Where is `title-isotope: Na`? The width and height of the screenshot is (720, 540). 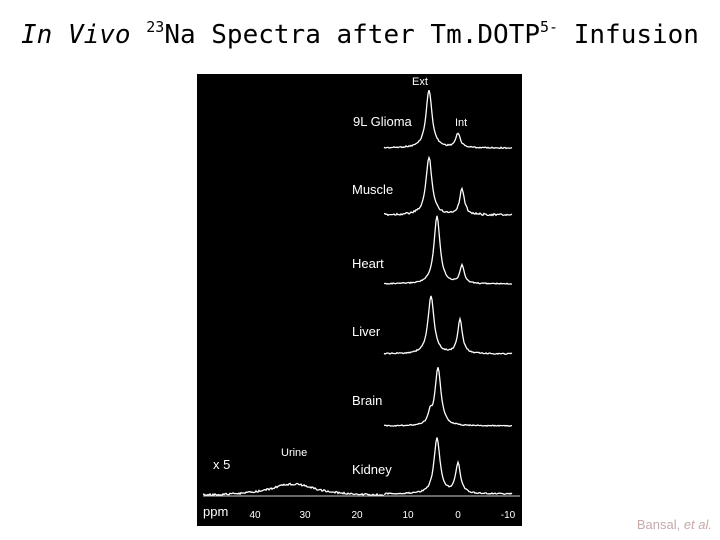 title-isotope: Na is located at coordinates (180, 35).